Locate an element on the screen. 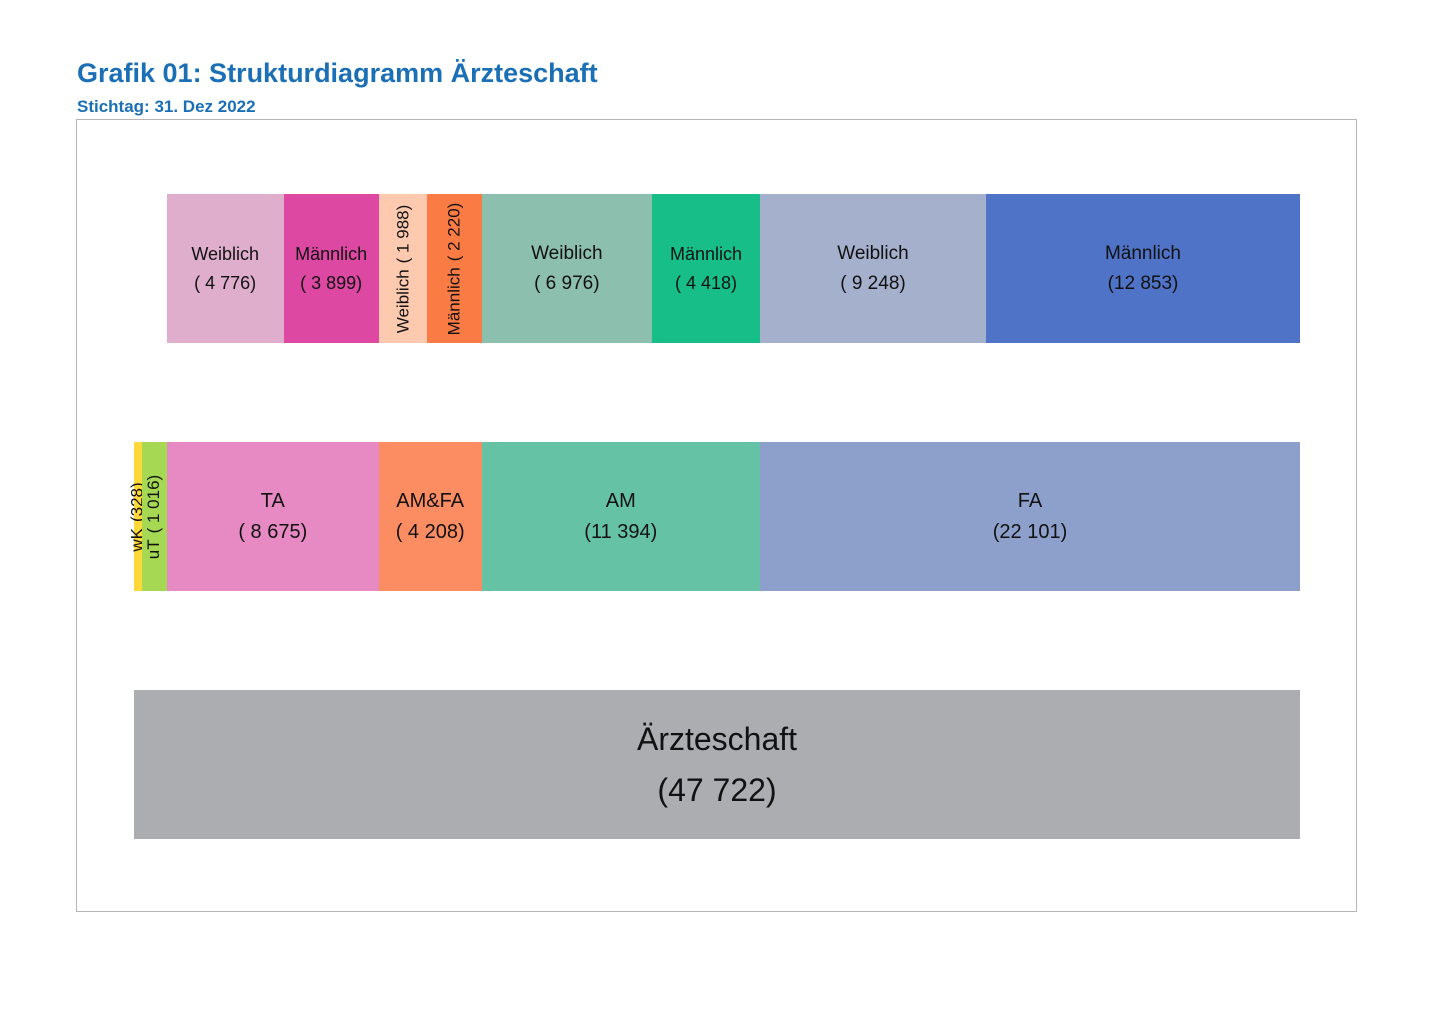 The width and height of the screenshot is (1430, 1015). segment-label: FA is located at coordinates (1030, 500).